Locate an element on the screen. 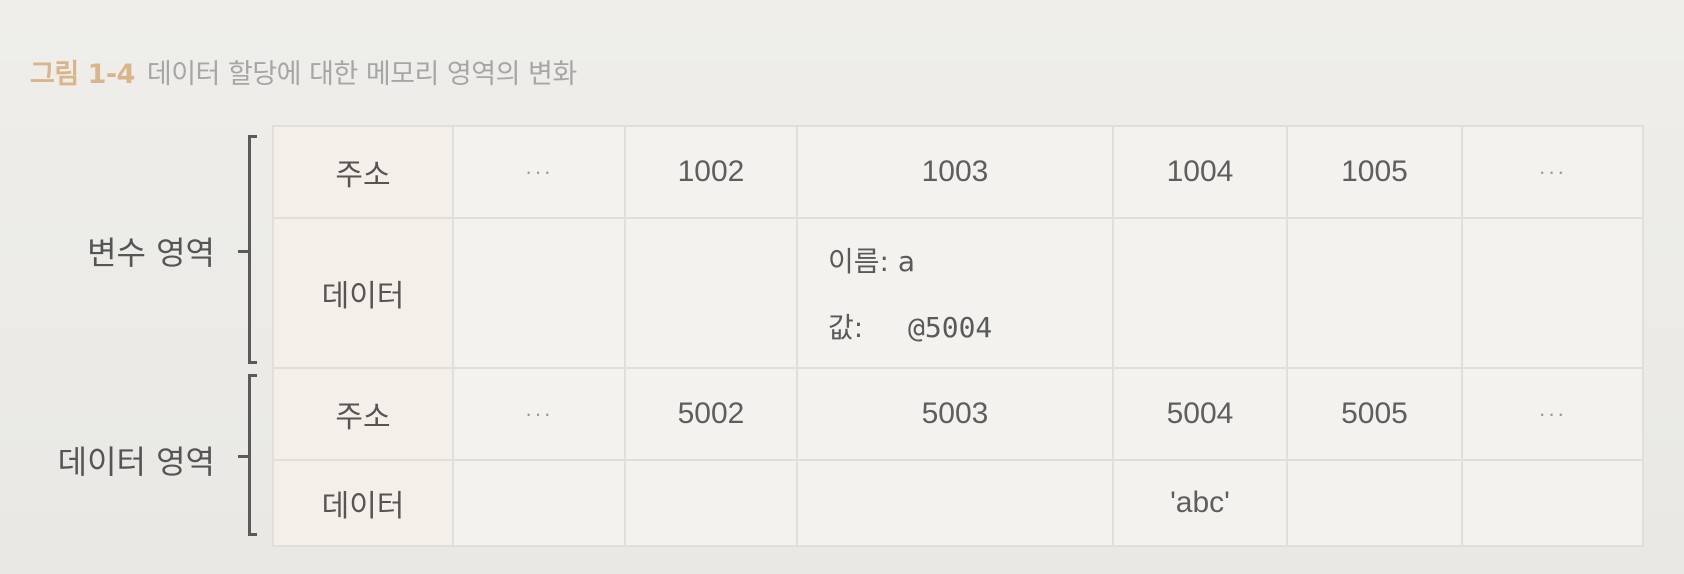 The height and width of the screenshot is (574, 1684). variable-address-cell: 1005 is located at coordinates (1374, 172).